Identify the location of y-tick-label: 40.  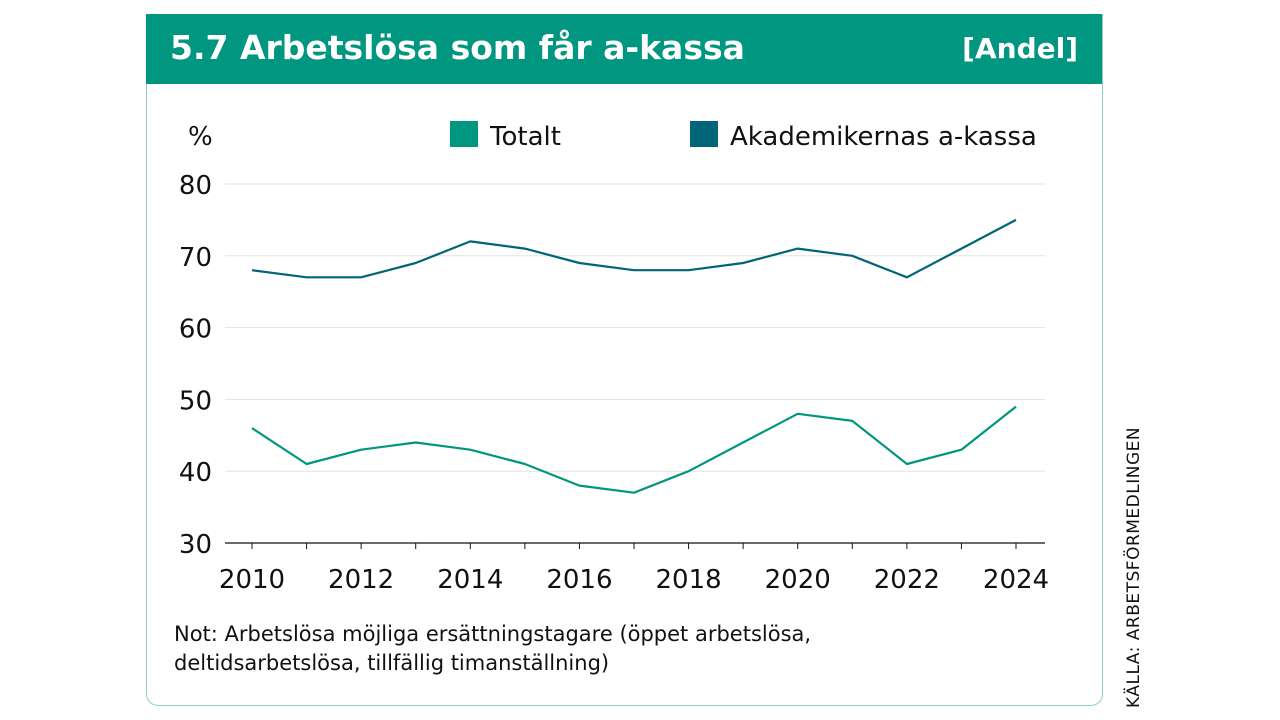
(195, 473).